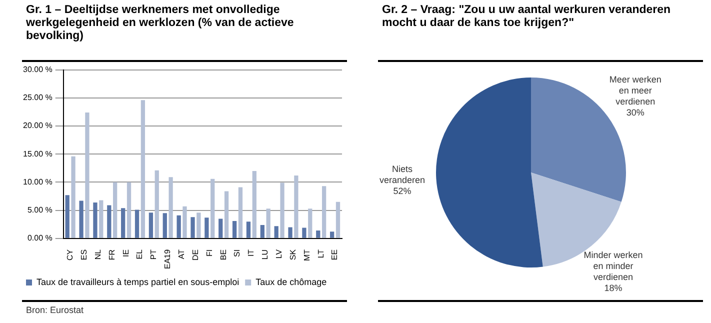 The image size is (711, 323). I want to click on slice-label: Meer werken en meer verdienen, so click(635, 90).